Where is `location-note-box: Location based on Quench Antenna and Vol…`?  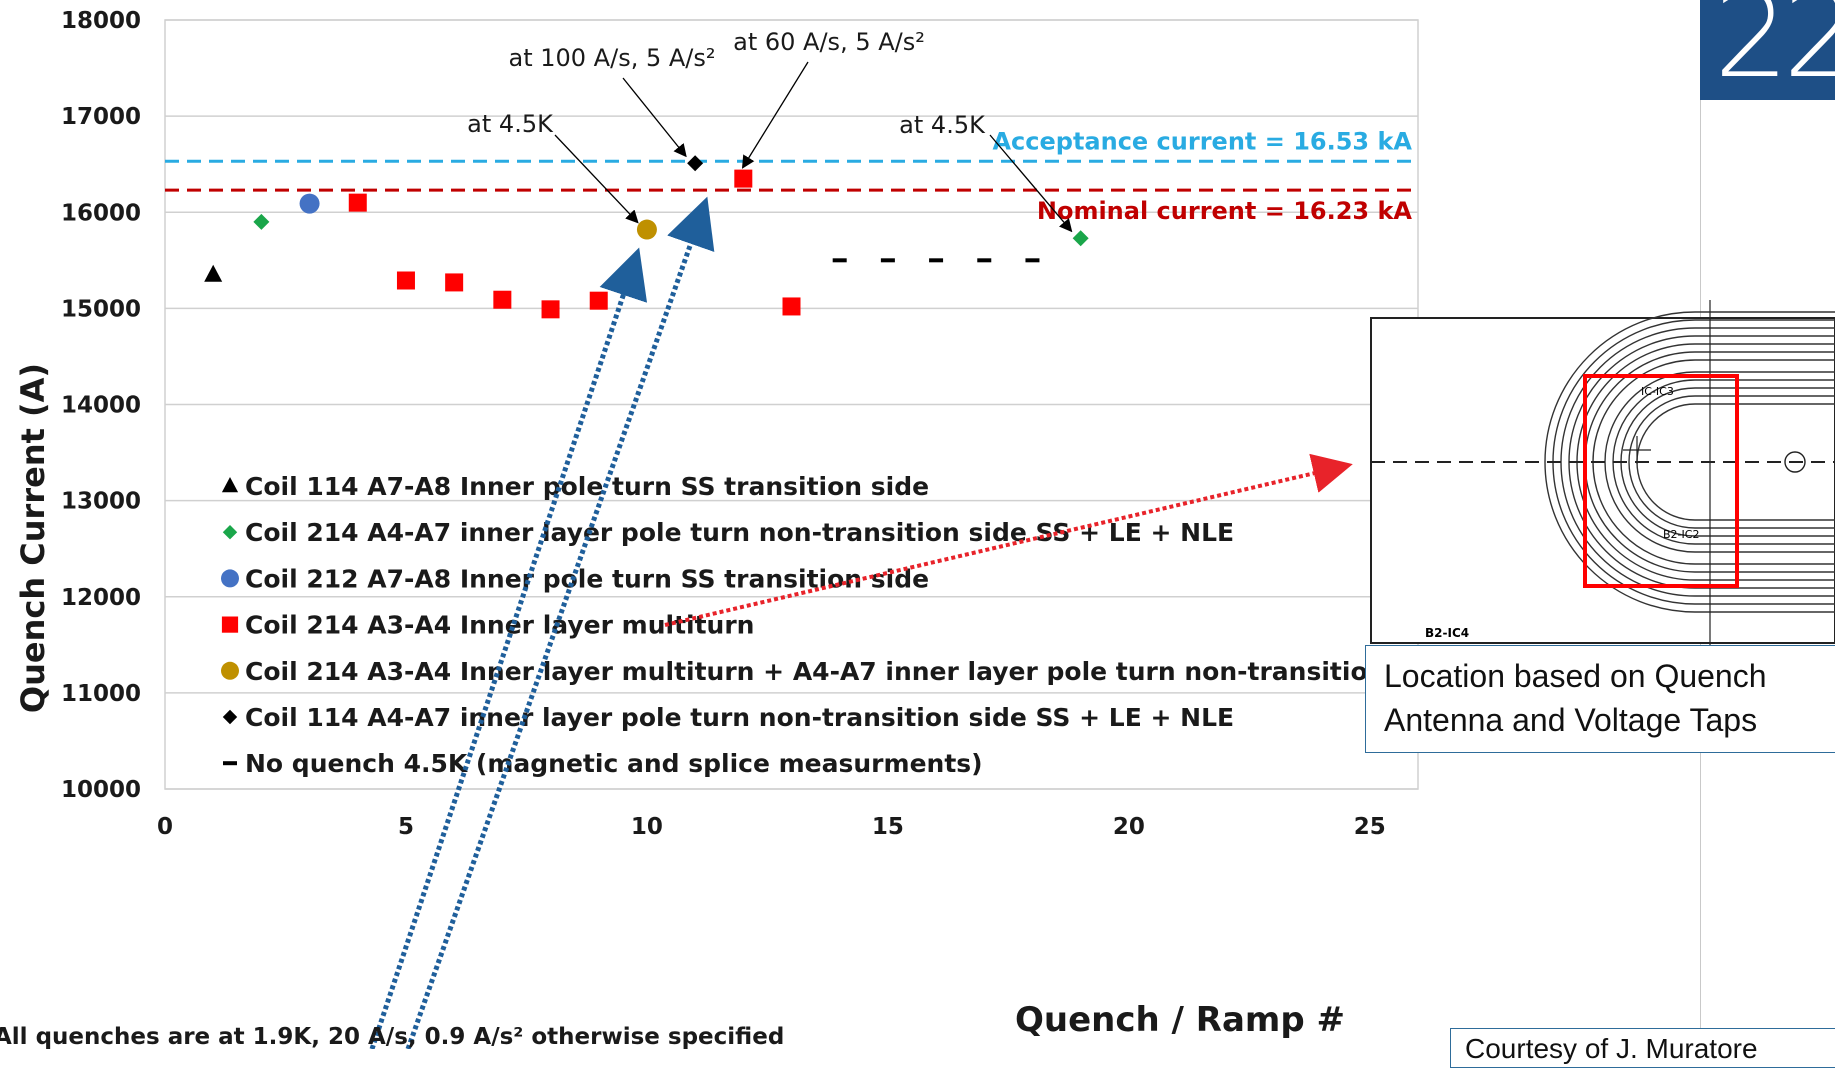 location-note-box: Location based on Quench Antenna and Vol… is located at coordinates (1600, 699).